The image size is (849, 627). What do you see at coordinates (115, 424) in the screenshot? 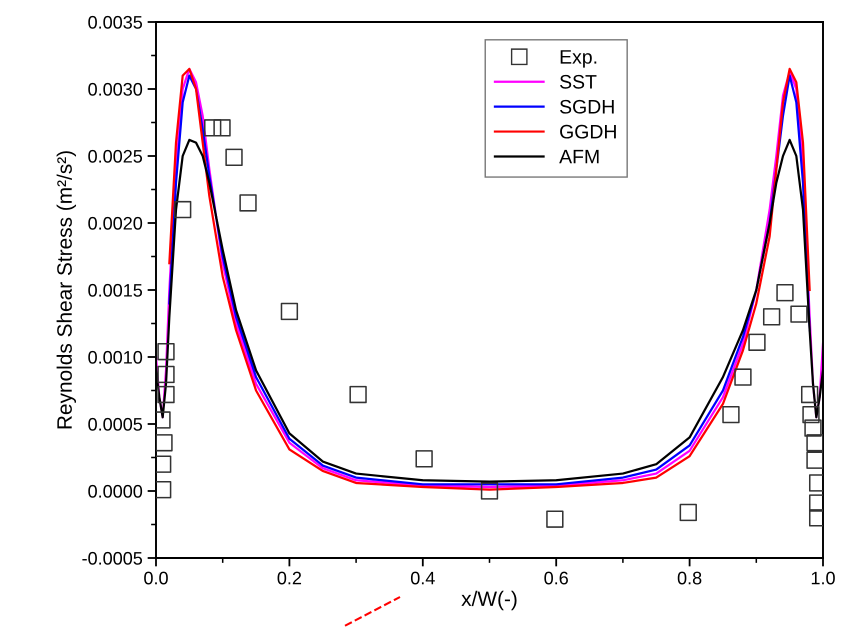
I see `y-tick-label: 0.0005` at bounding box center [115, 424].